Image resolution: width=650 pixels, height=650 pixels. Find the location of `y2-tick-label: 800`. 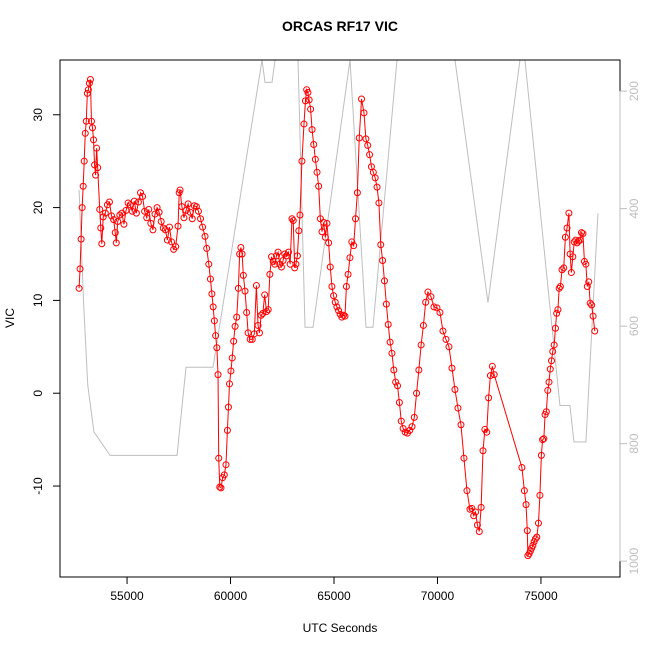

y2-tick-label: 800 is located at coordinates (634, 443).